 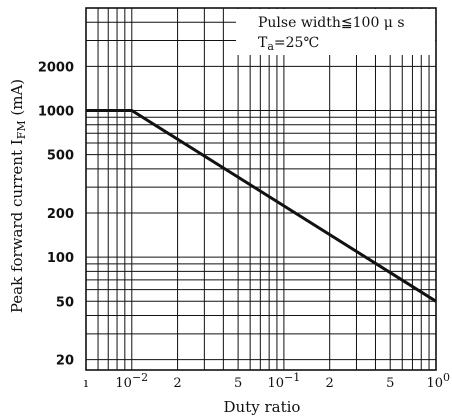 I want to click on annotation-temperature: Ta=25℃, so click(x=288, y=44).